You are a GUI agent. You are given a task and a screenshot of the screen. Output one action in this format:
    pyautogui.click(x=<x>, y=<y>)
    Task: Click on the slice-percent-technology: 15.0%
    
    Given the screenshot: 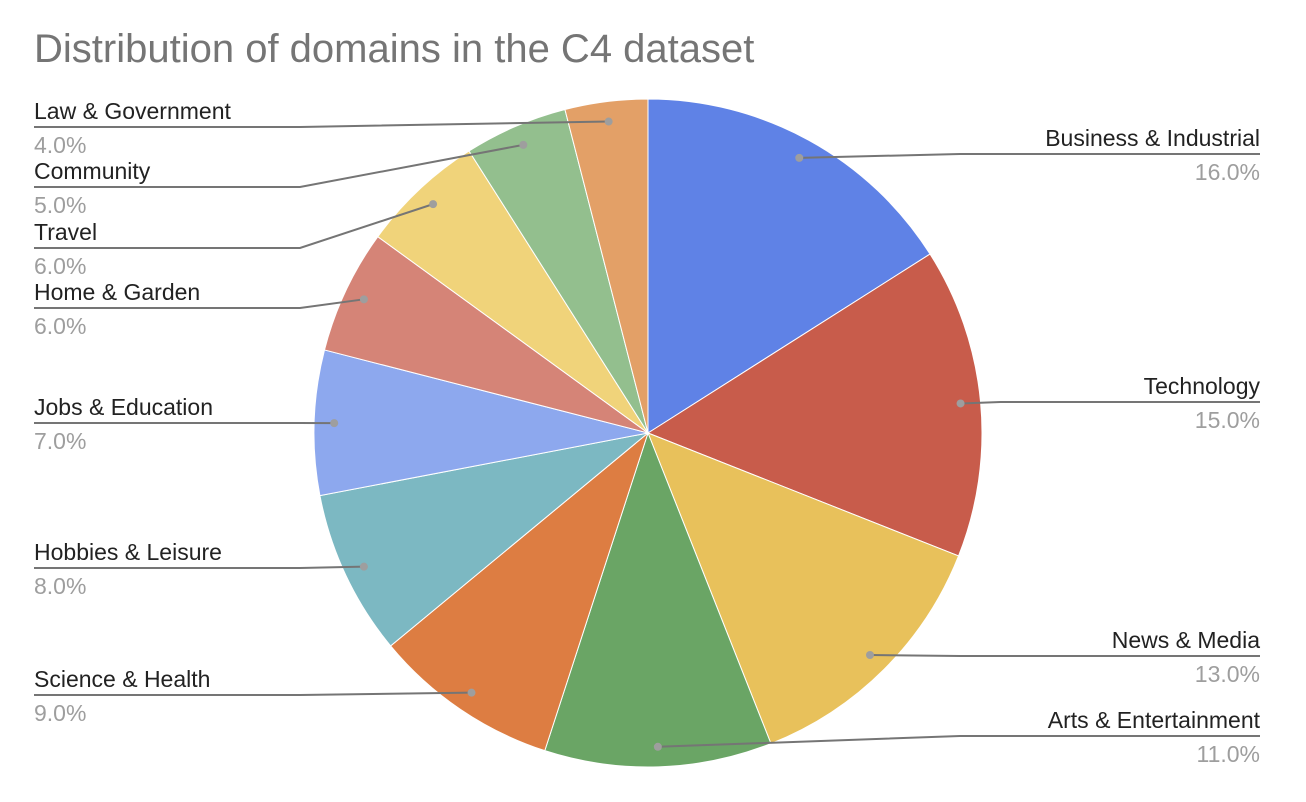 What is the action you would take?
    pyautogui.click(x=1227, y=420)
    